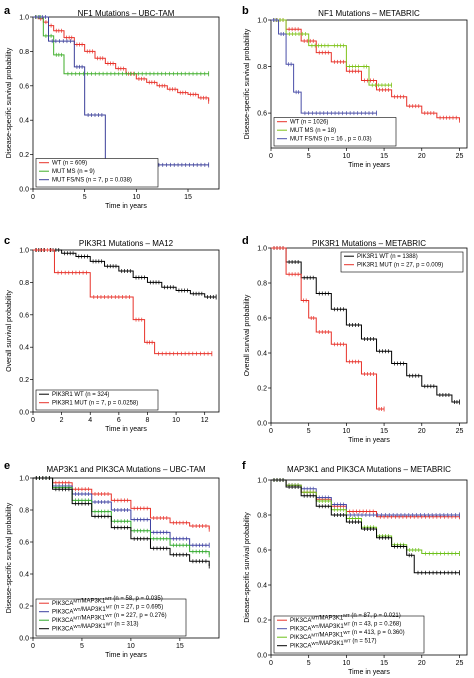  Describe the element at coordinates (119, 420) in the screenshot. I see `x-tick-label: 6` at that location.